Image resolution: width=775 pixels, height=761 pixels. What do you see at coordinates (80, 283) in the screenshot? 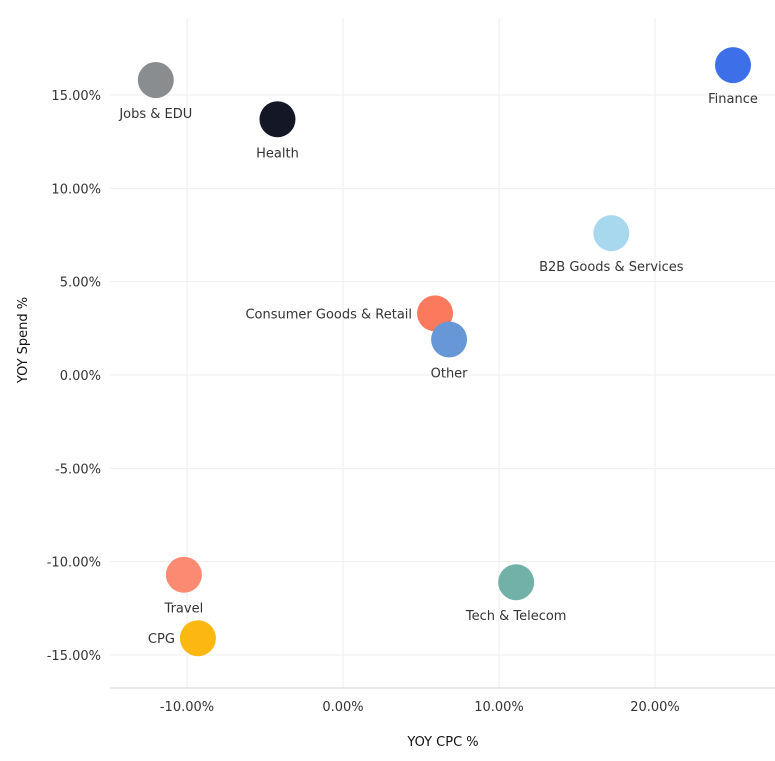
I see `y-tick-label: 5.00%` at bounding box center [80, 283].